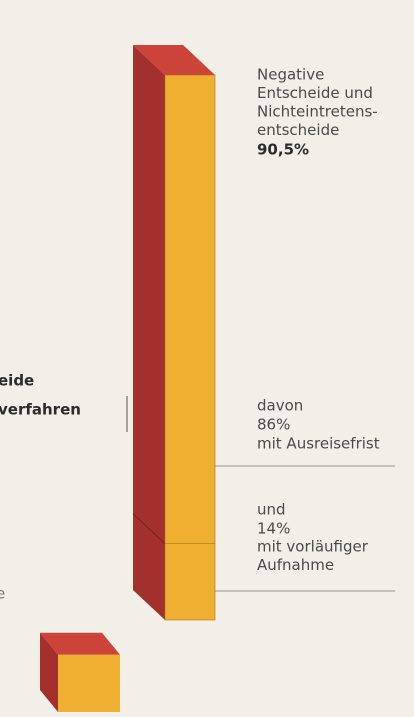 Image resolution: width=414 pixels, height=717 pixels. I want to click on segment-note: Aufnahme, so click(295, 565).